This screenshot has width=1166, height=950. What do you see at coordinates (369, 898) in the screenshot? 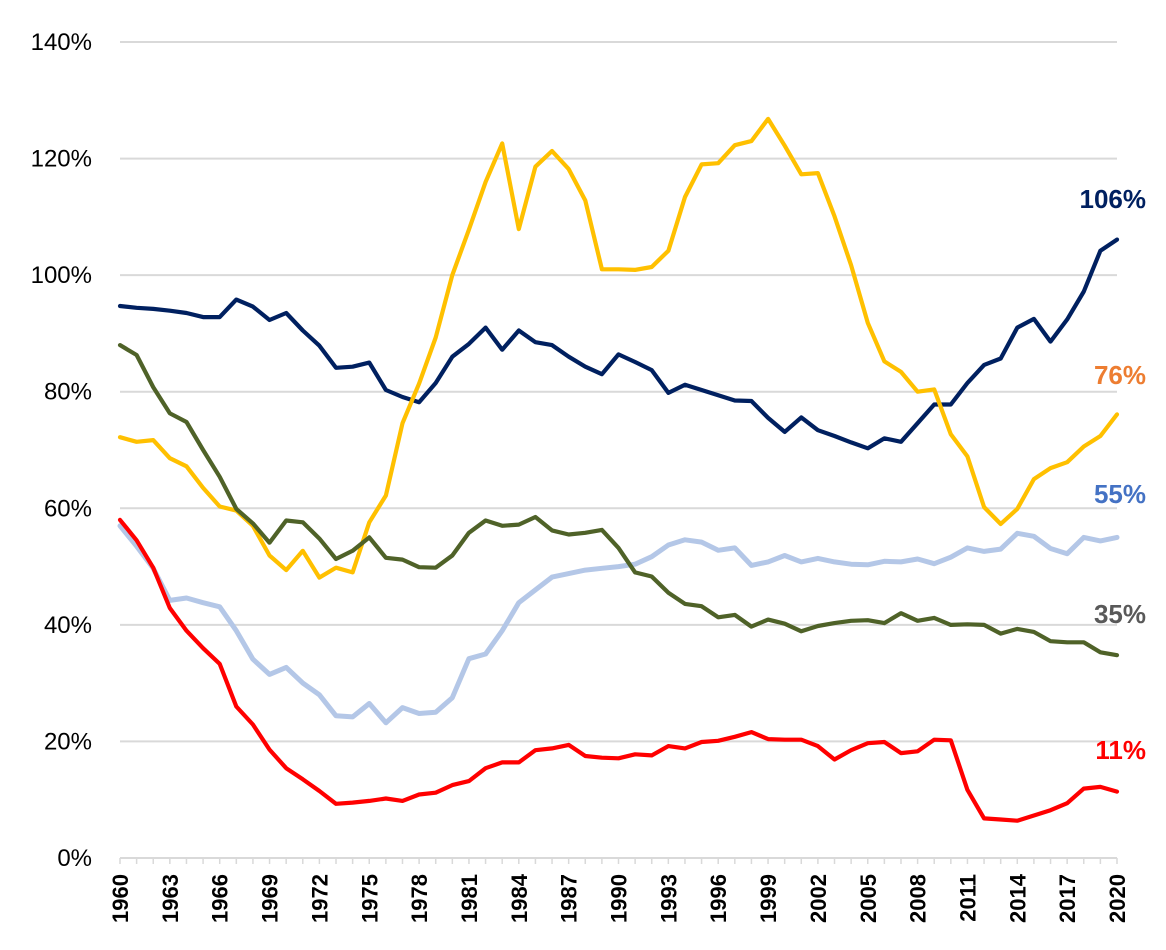
I see `x-tick-label: 1975` at bounding box center [369, 898].